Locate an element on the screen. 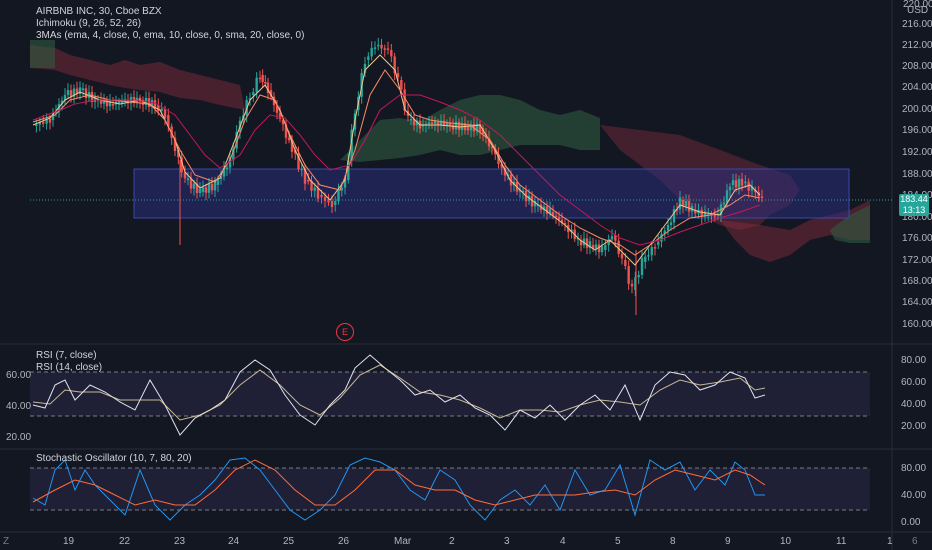 The width and height of the screenshot is (932, 550). ichimoku-legend: Ichimoku (9, 26, 52, 26) is located at coordinates (89, 23).